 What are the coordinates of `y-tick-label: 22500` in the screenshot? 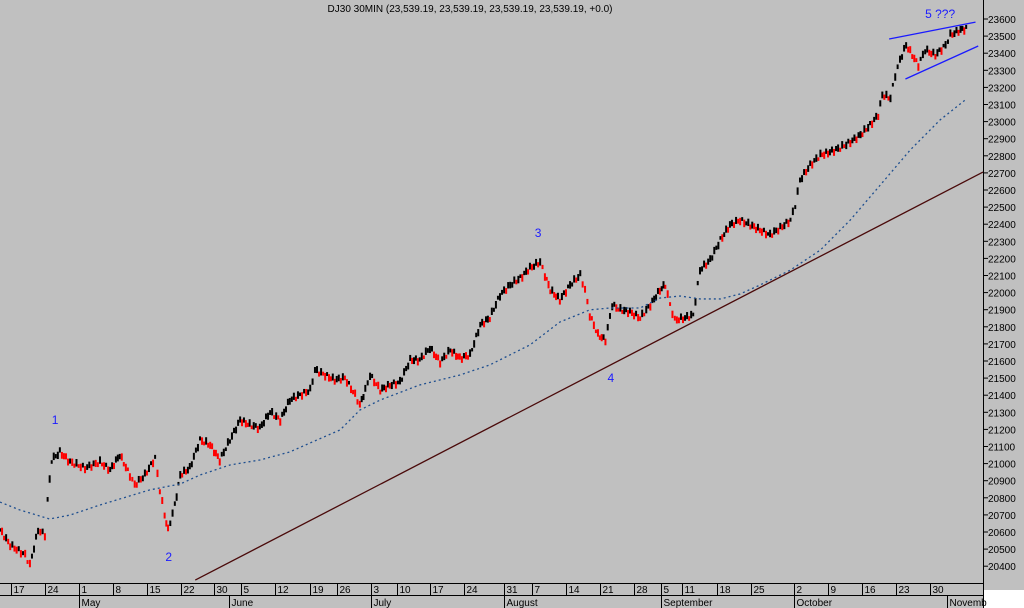 It's located at (1002, 208).